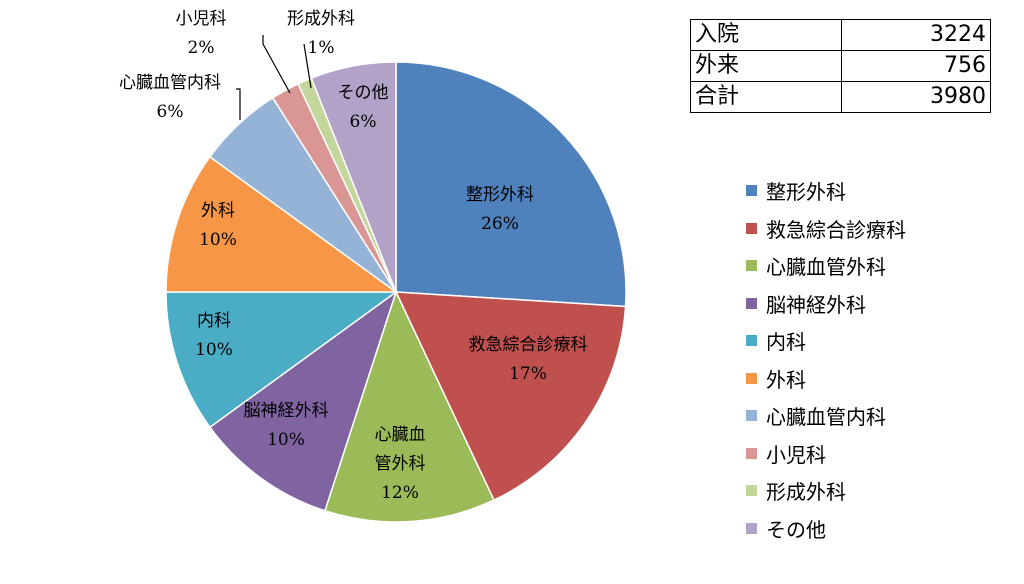 The width and height of the screenshot is (1024, 584). I want to click on legend-item: 心臓血管外科, so click(826, 266).